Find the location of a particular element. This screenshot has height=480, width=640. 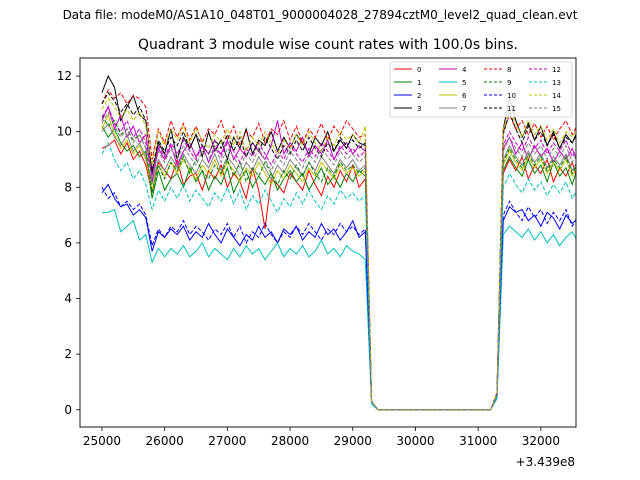

y-tick-label: 0 is located at coordinates (68, 410).